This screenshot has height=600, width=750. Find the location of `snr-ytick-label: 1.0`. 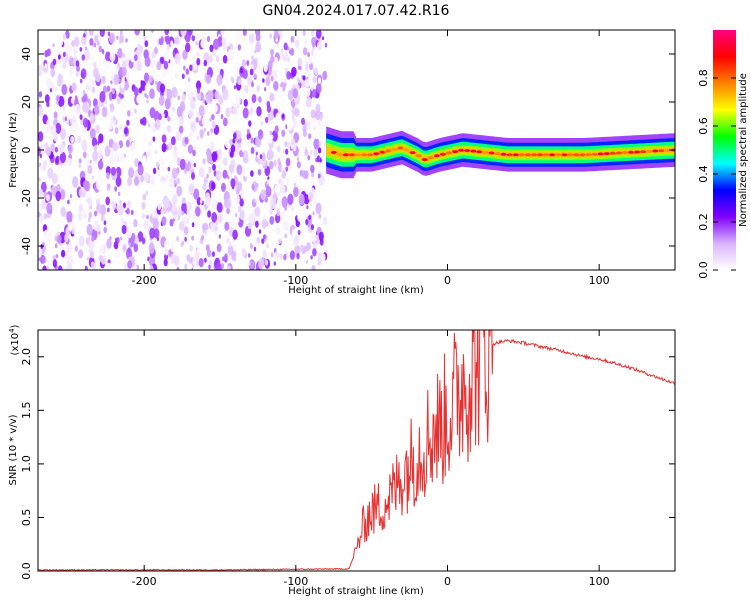

snr-ytick-label: 1.0 is located at coordinates (26, 464).